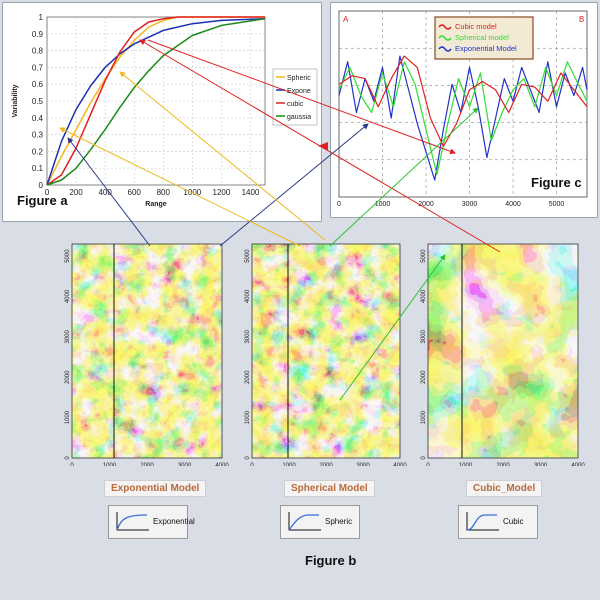  I want to click on legend-entry: Exponential Model, so click(486, 48).